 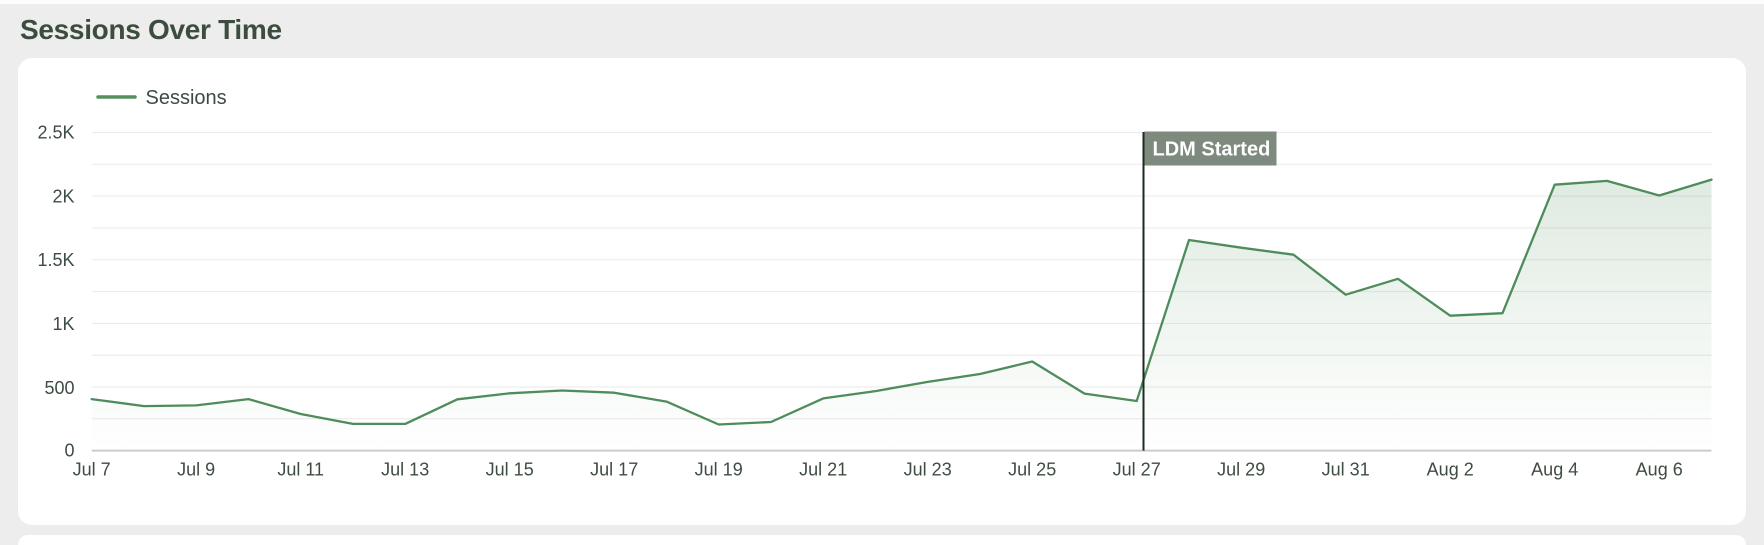 What do you see at coordinates (614, 470) in the screenshot?
I see `svg-text: Jul 17` at bounding box center [614, 470].